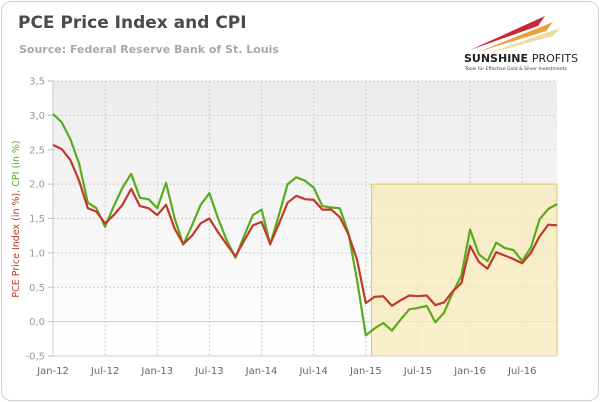 Image resolution: width=600 pixels, height=402 pixels. What do you see at coordinates (132, 23) in the screenshot?
I see `page-title: PCE Price Index and CPI` at bounding box center [132, 23].